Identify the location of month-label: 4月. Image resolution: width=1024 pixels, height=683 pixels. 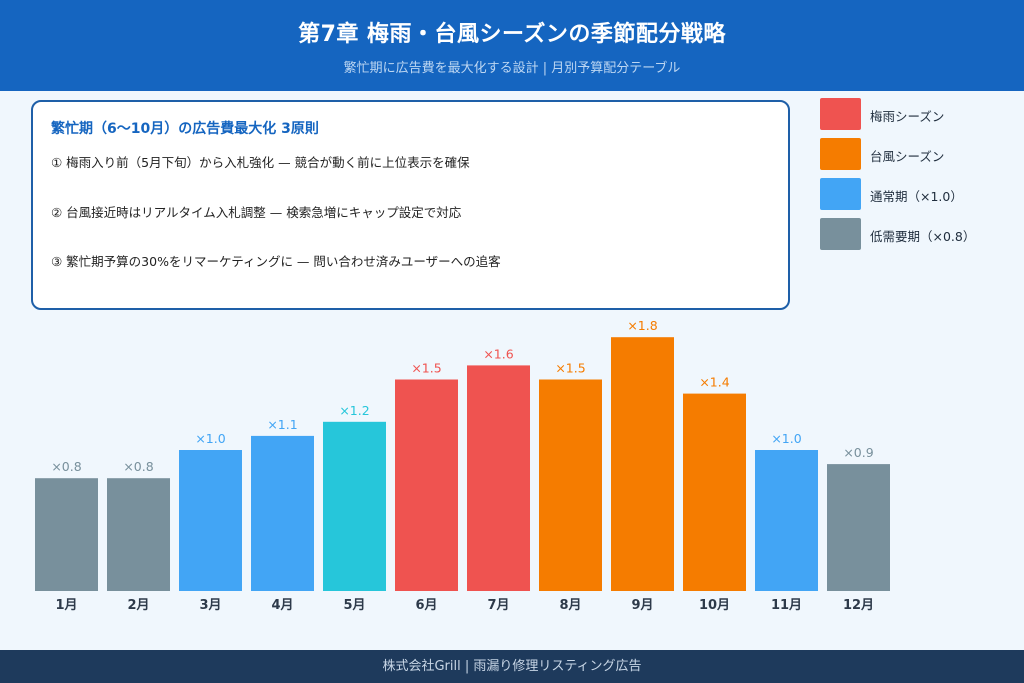
(282, 605).